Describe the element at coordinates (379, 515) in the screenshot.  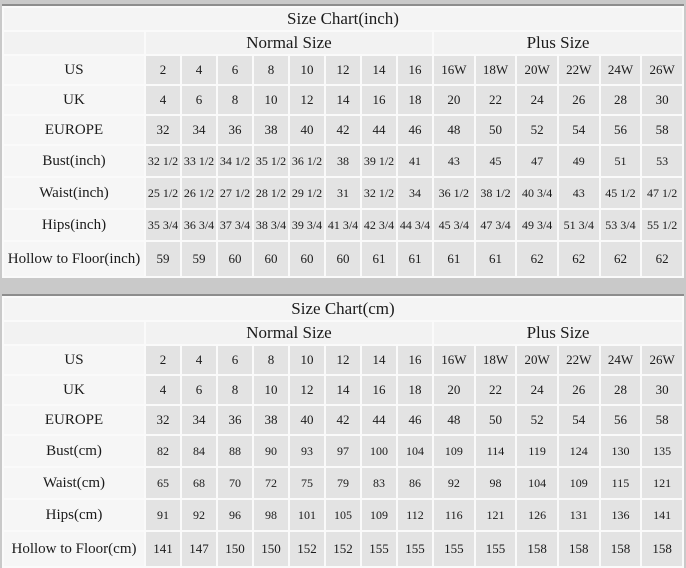
I see `size-cell: 109` at that location.